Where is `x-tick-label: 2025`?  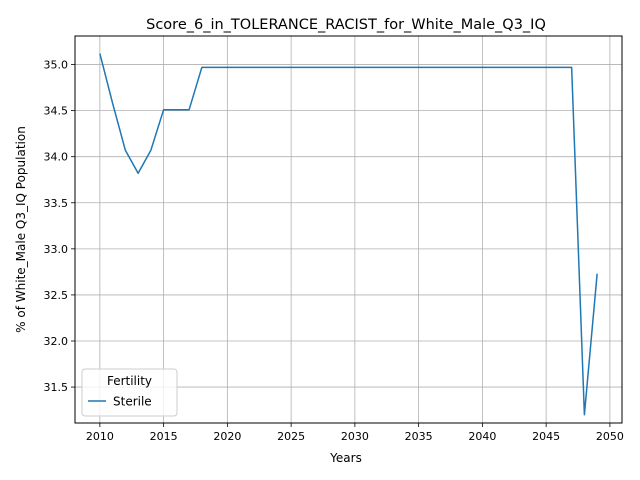
x-tick-label: 2025 is located at coordinates (291, 436).